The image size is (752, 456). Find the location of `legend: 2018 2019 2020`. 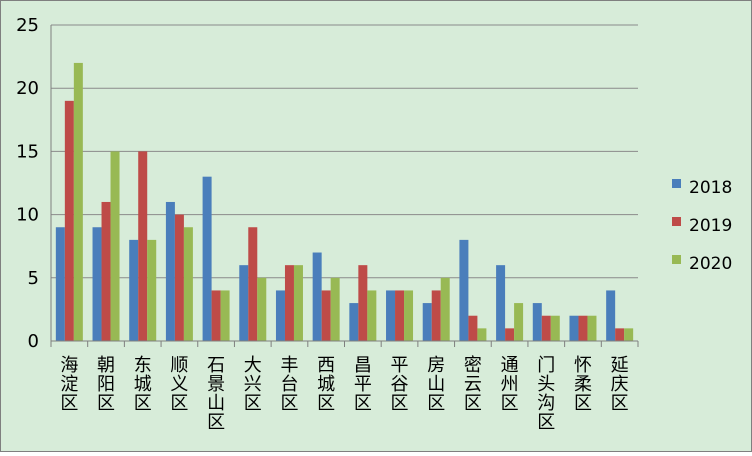

legend: 2018 2019 2020 is located at coordinates (702, 226).